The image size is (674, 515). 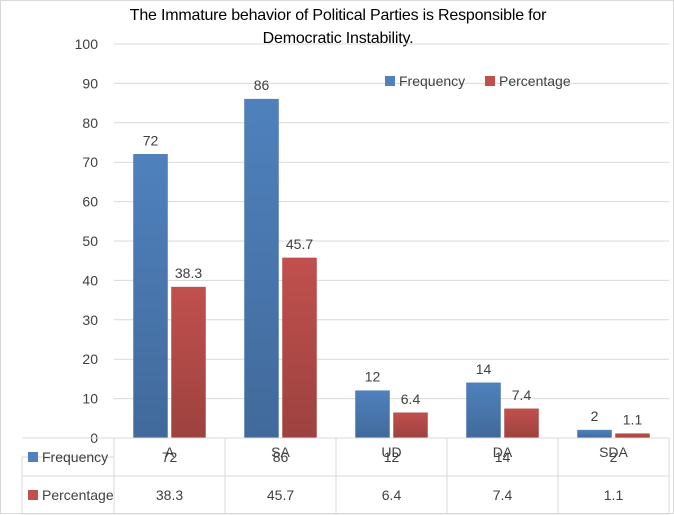 What do you see at coordinates (90, 162) in the screenshot?
I see `y-tick-label: 70` at bounding box center [90, 162].